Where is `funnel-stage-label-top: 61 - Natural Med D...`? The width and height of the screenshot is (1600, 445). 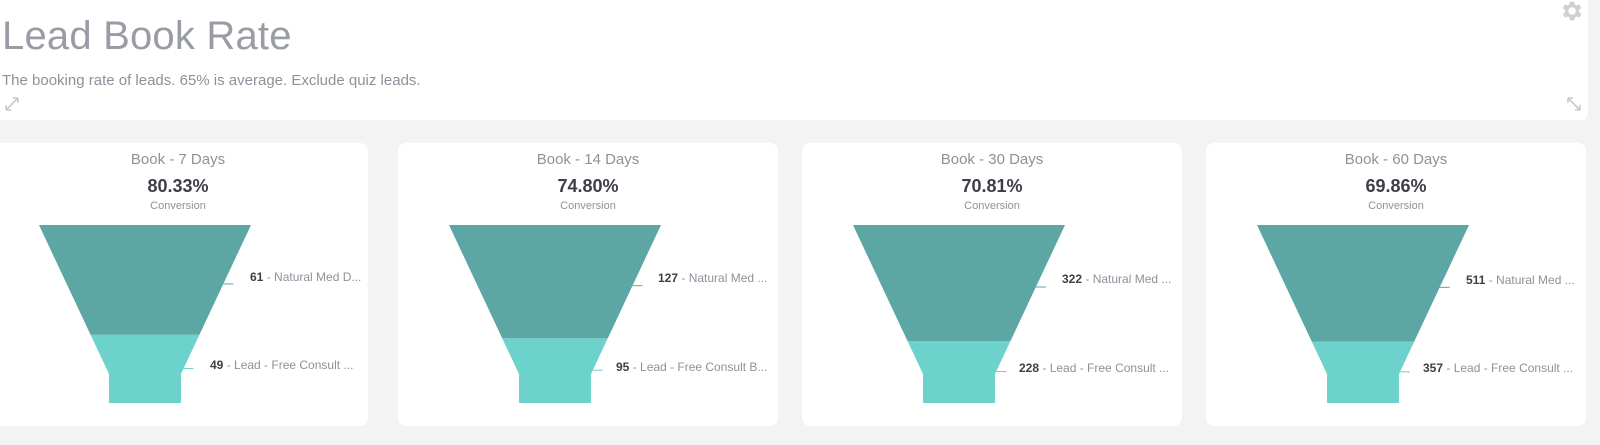
funnel-stage-label-top: 61 - Natural Med D... is located at coordinates (306, 277).